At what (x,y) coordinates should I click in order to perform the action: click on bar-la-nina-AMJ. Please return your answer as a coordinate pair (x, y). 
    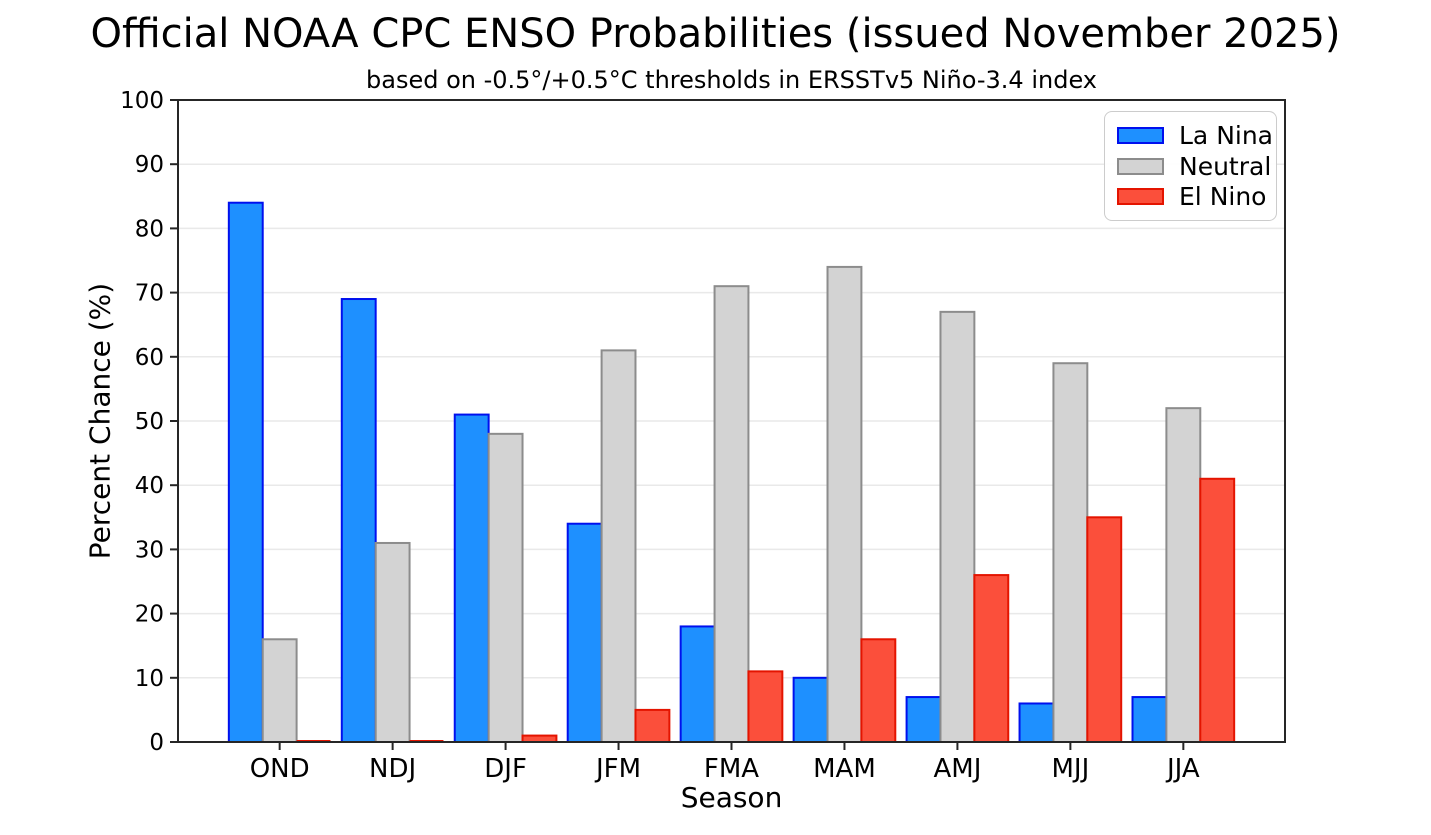
    Looking at the image, I should click on (923, 719).